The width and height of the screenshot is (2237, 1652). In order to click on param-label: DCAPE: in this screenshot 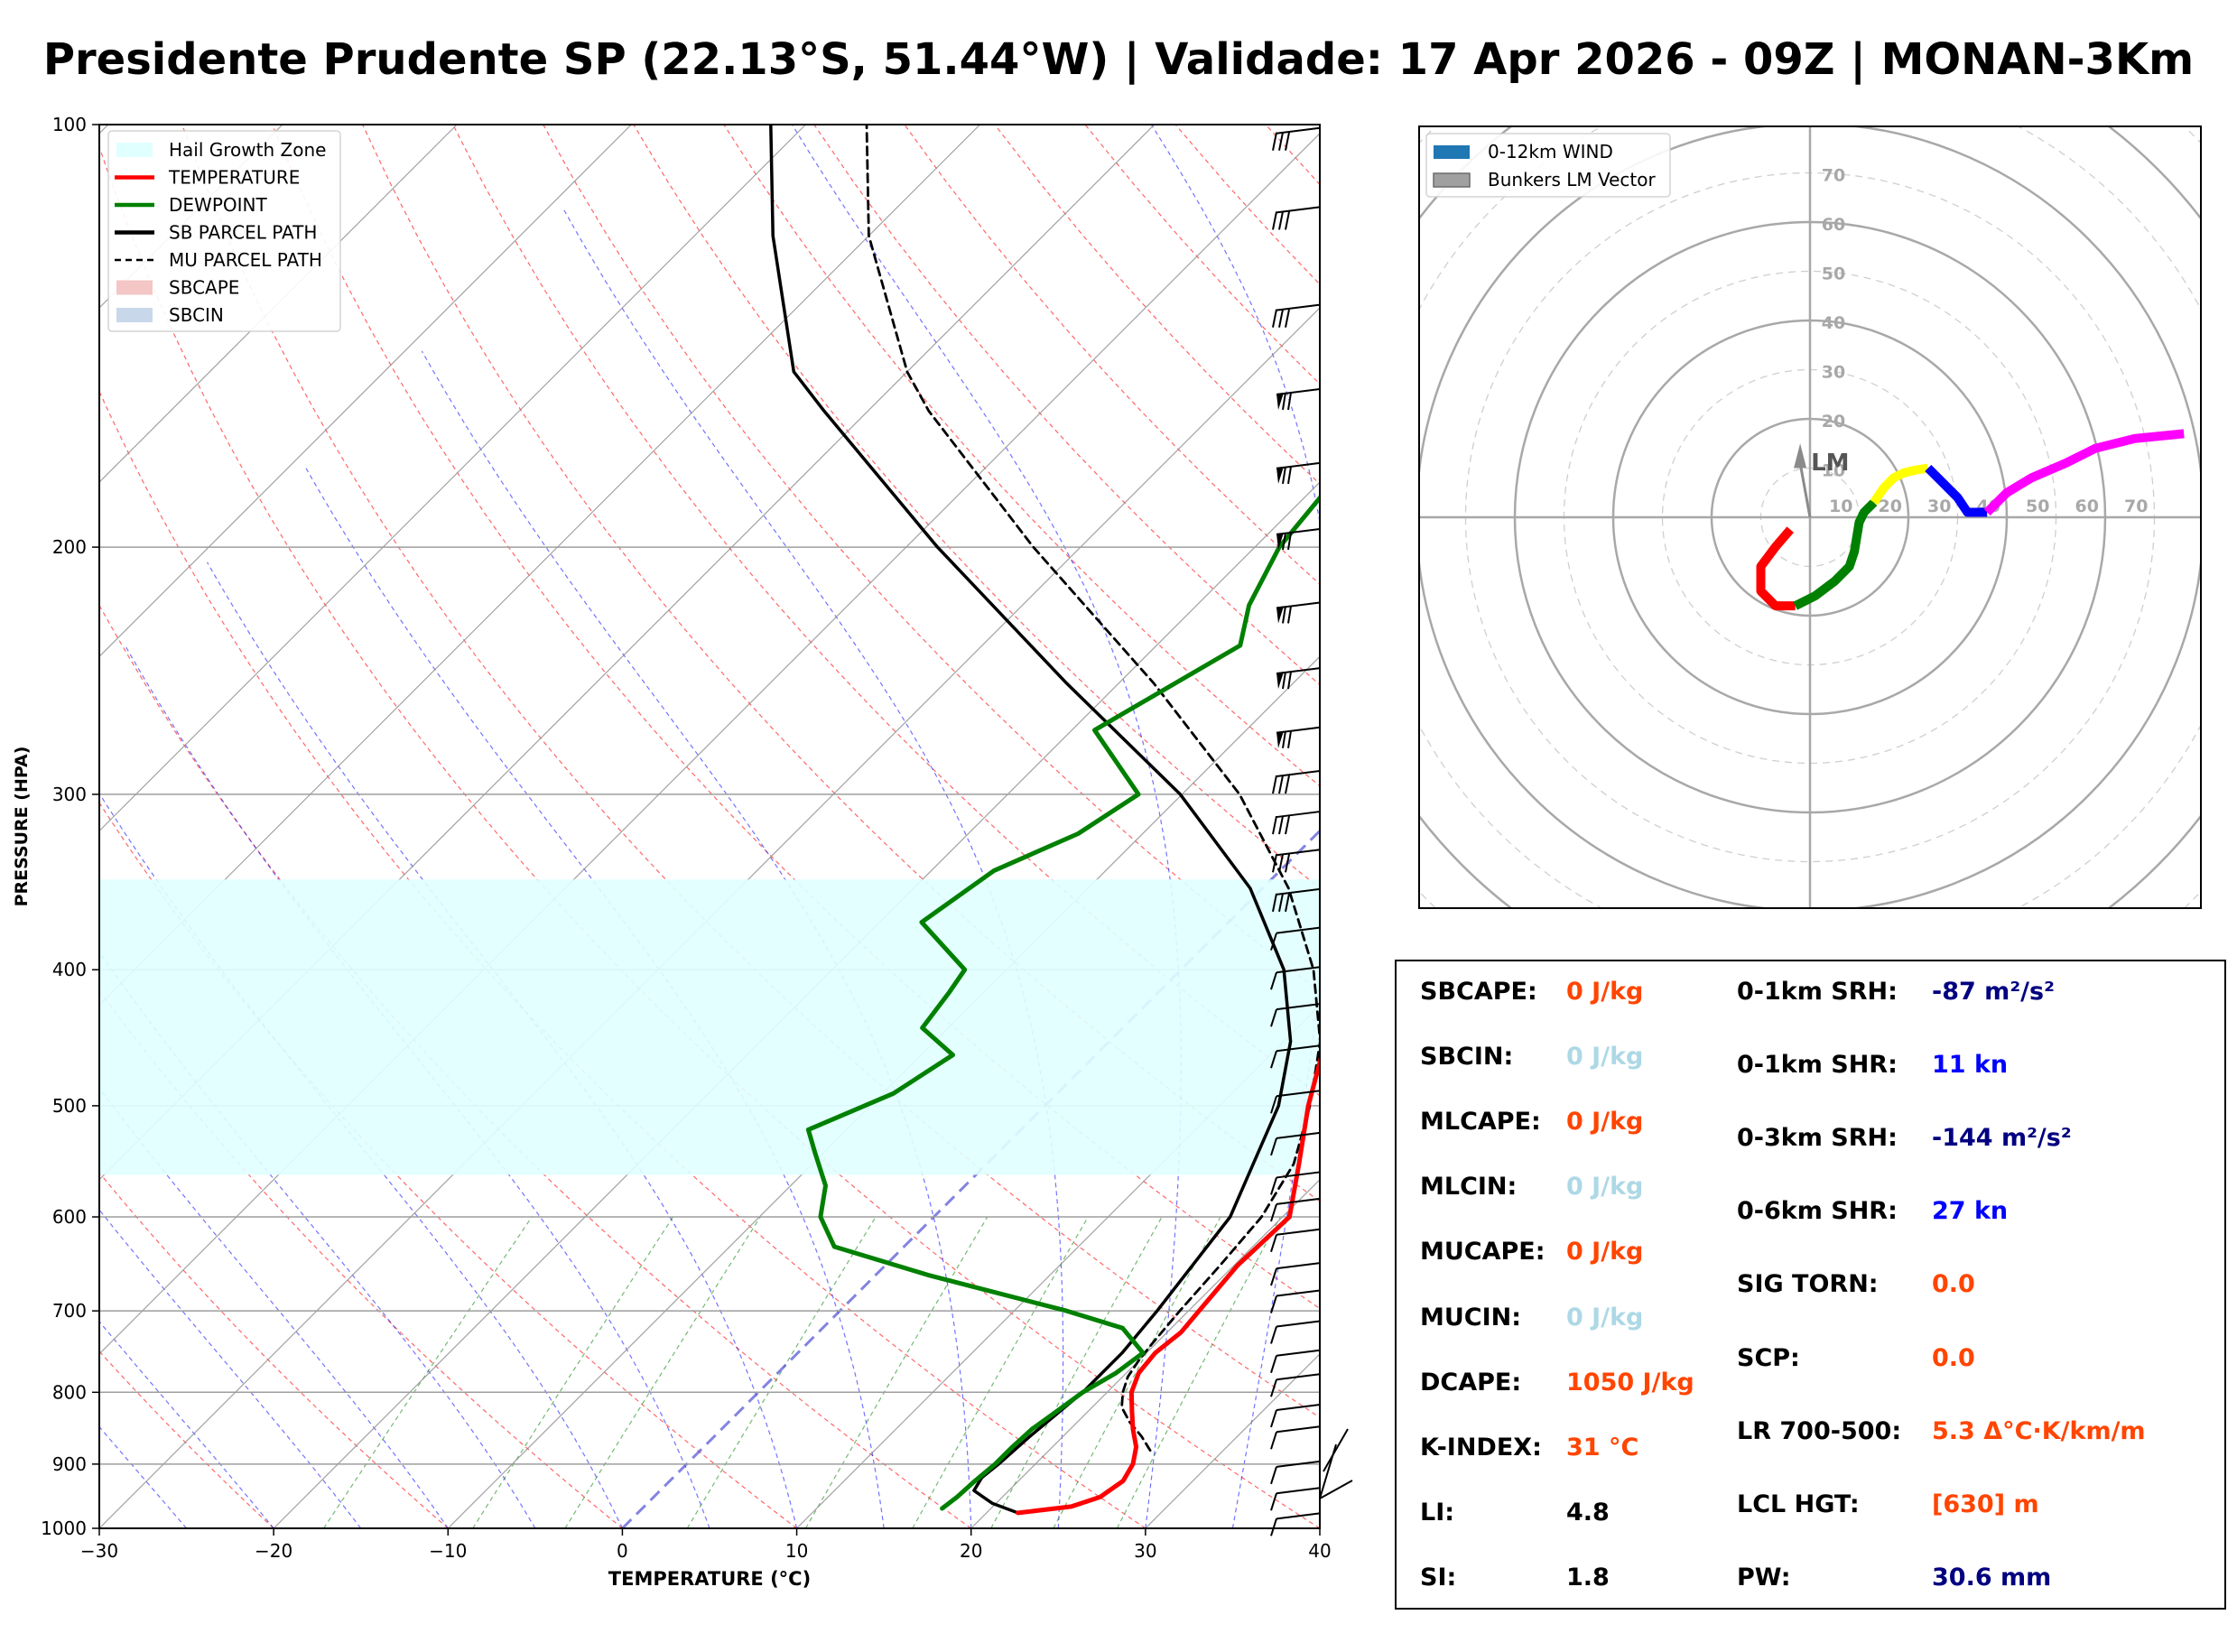, I will do `click(1471, 1382)`.